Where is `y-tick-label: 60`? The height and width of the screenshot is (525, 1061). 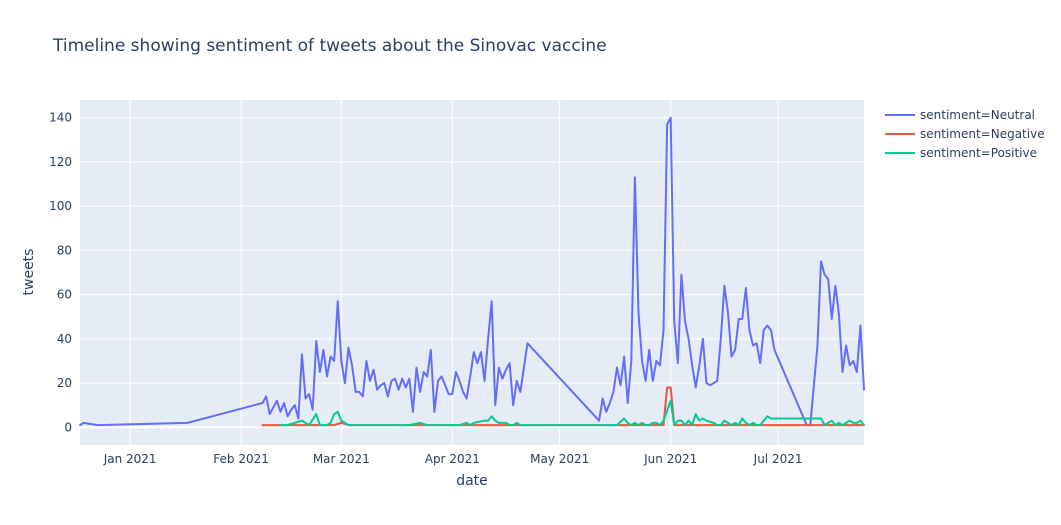
y-tick-label: 60 is located at coordinates (64, 295).